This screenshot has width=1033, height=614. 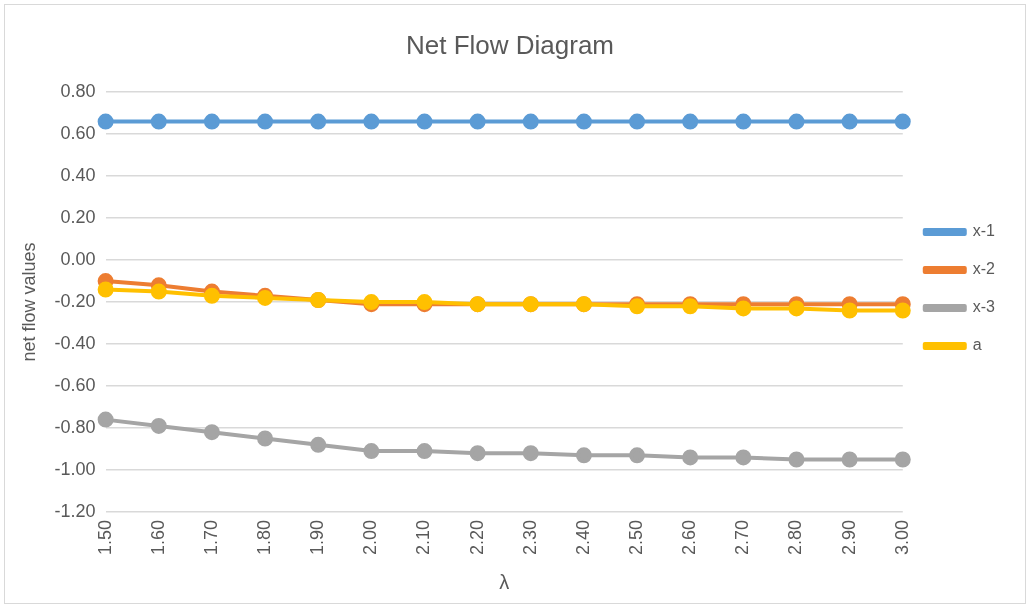 I want to click on y-tick-label: -0.60, so click(x=75, y=385).